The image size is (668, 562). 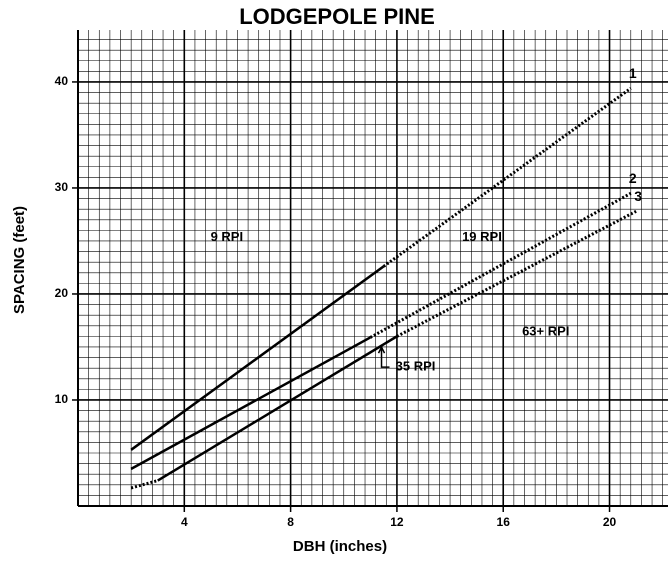 I want to click on annotation: 35 RPI, so click(x=416, y=366).